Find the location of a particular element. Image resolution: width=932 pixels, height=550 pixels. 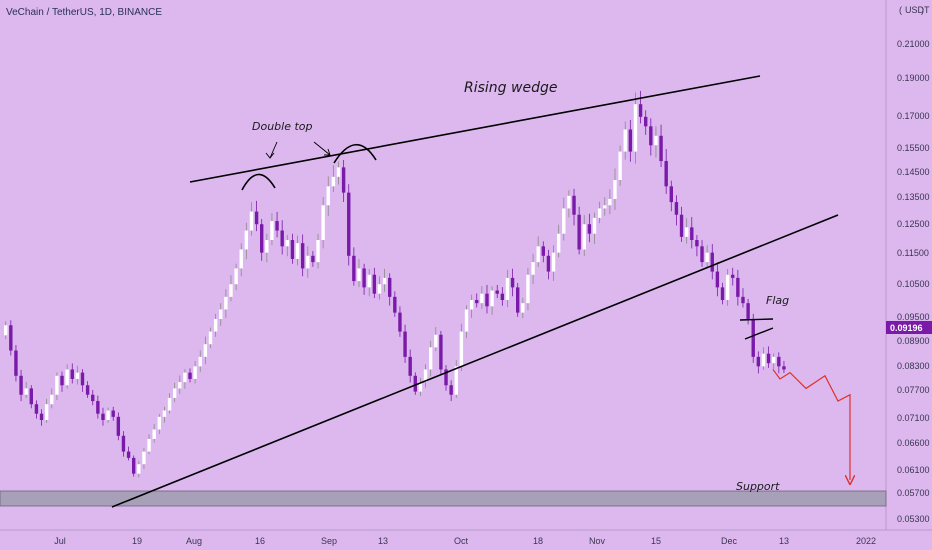

price-tick-label: 0.09500 is located at coordinates (913, 317).